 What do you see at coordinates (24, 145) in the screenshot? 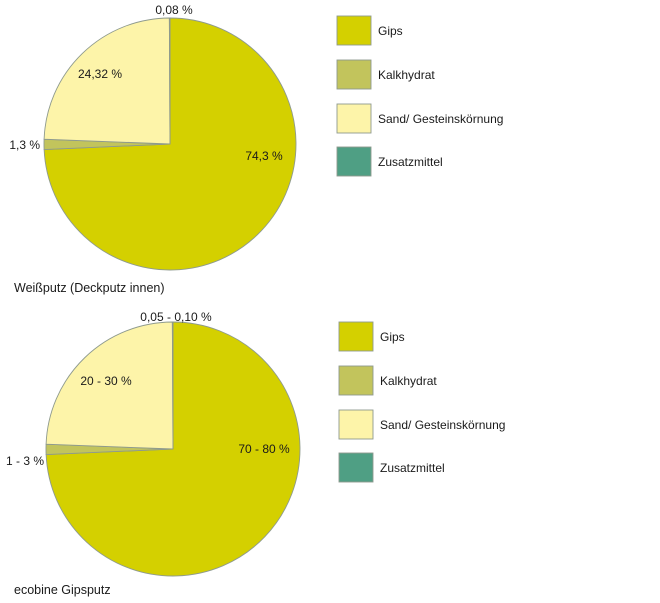
I see `value-label-kalkhydrat: 1,3 %` at bounding box center [24, 145].